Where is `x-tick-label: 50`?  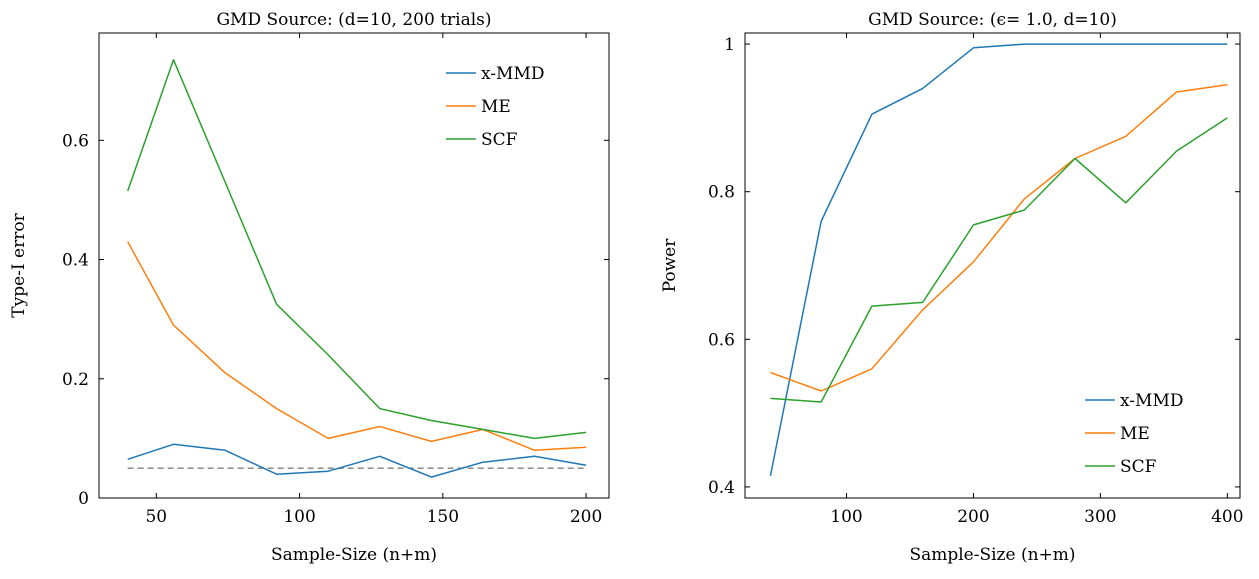
x-tick-label: 50 is located at coordinates (156, 517).